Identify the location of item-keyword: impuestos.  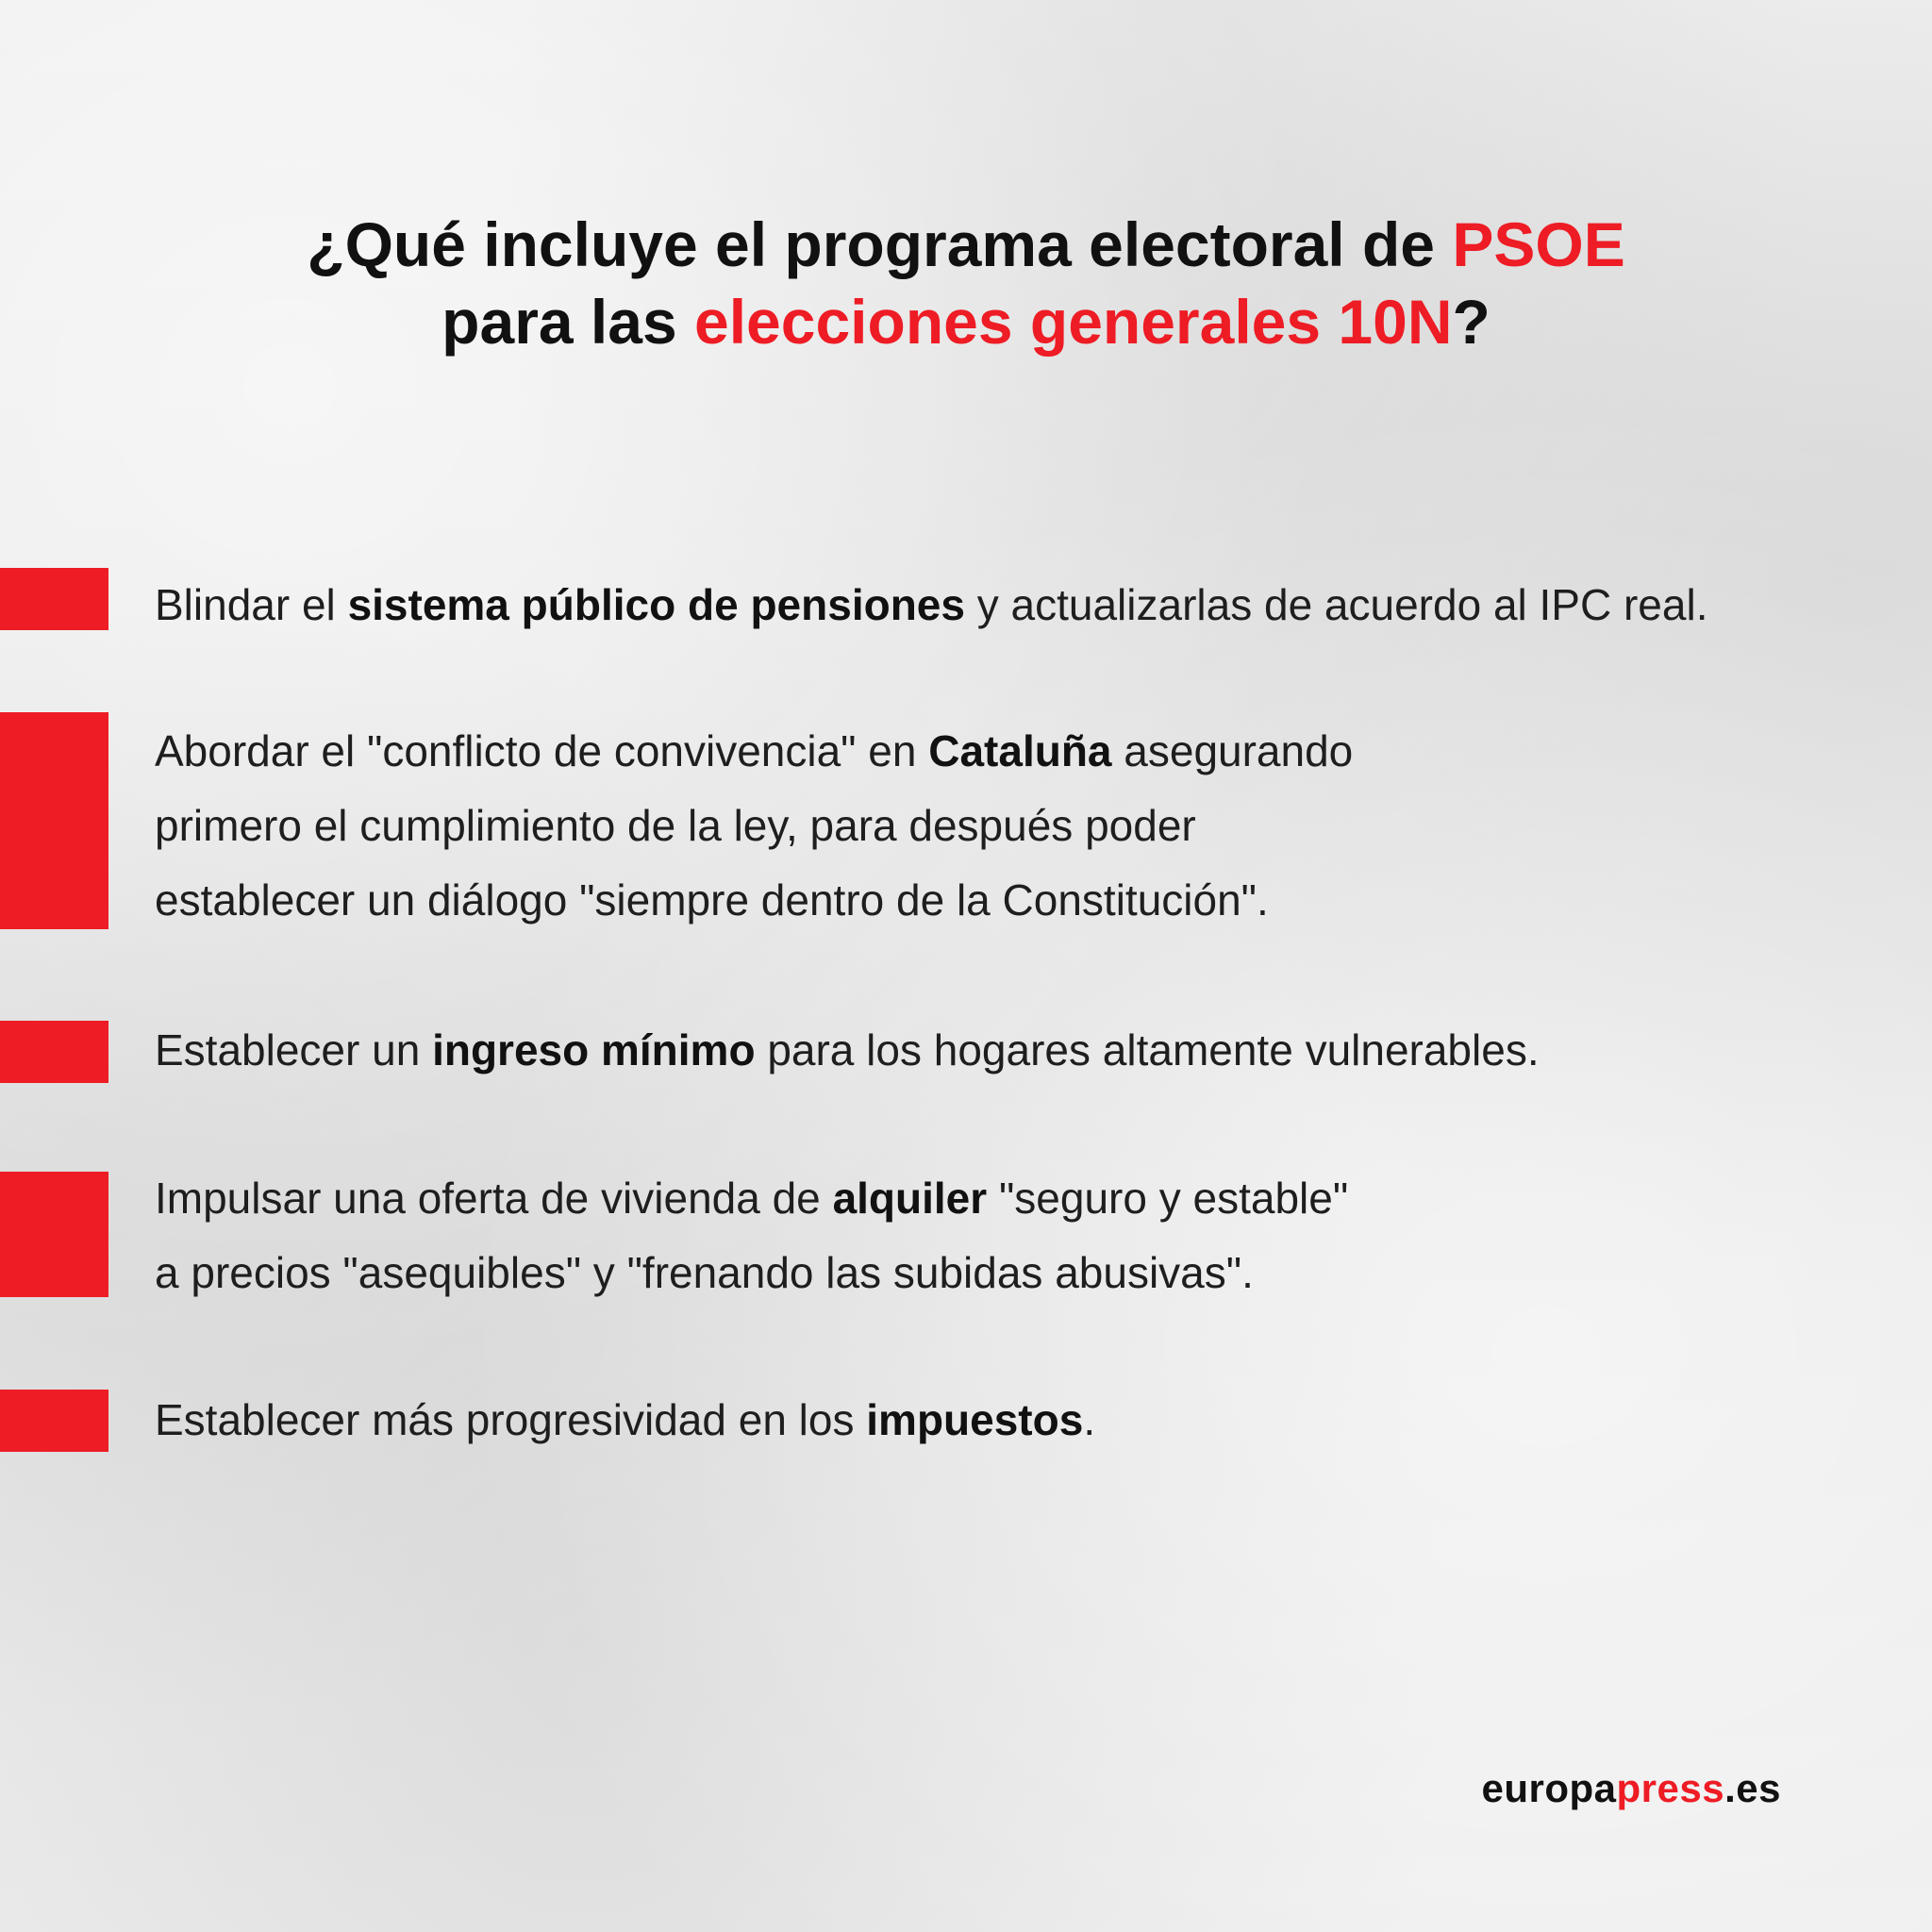
(975, 1420).